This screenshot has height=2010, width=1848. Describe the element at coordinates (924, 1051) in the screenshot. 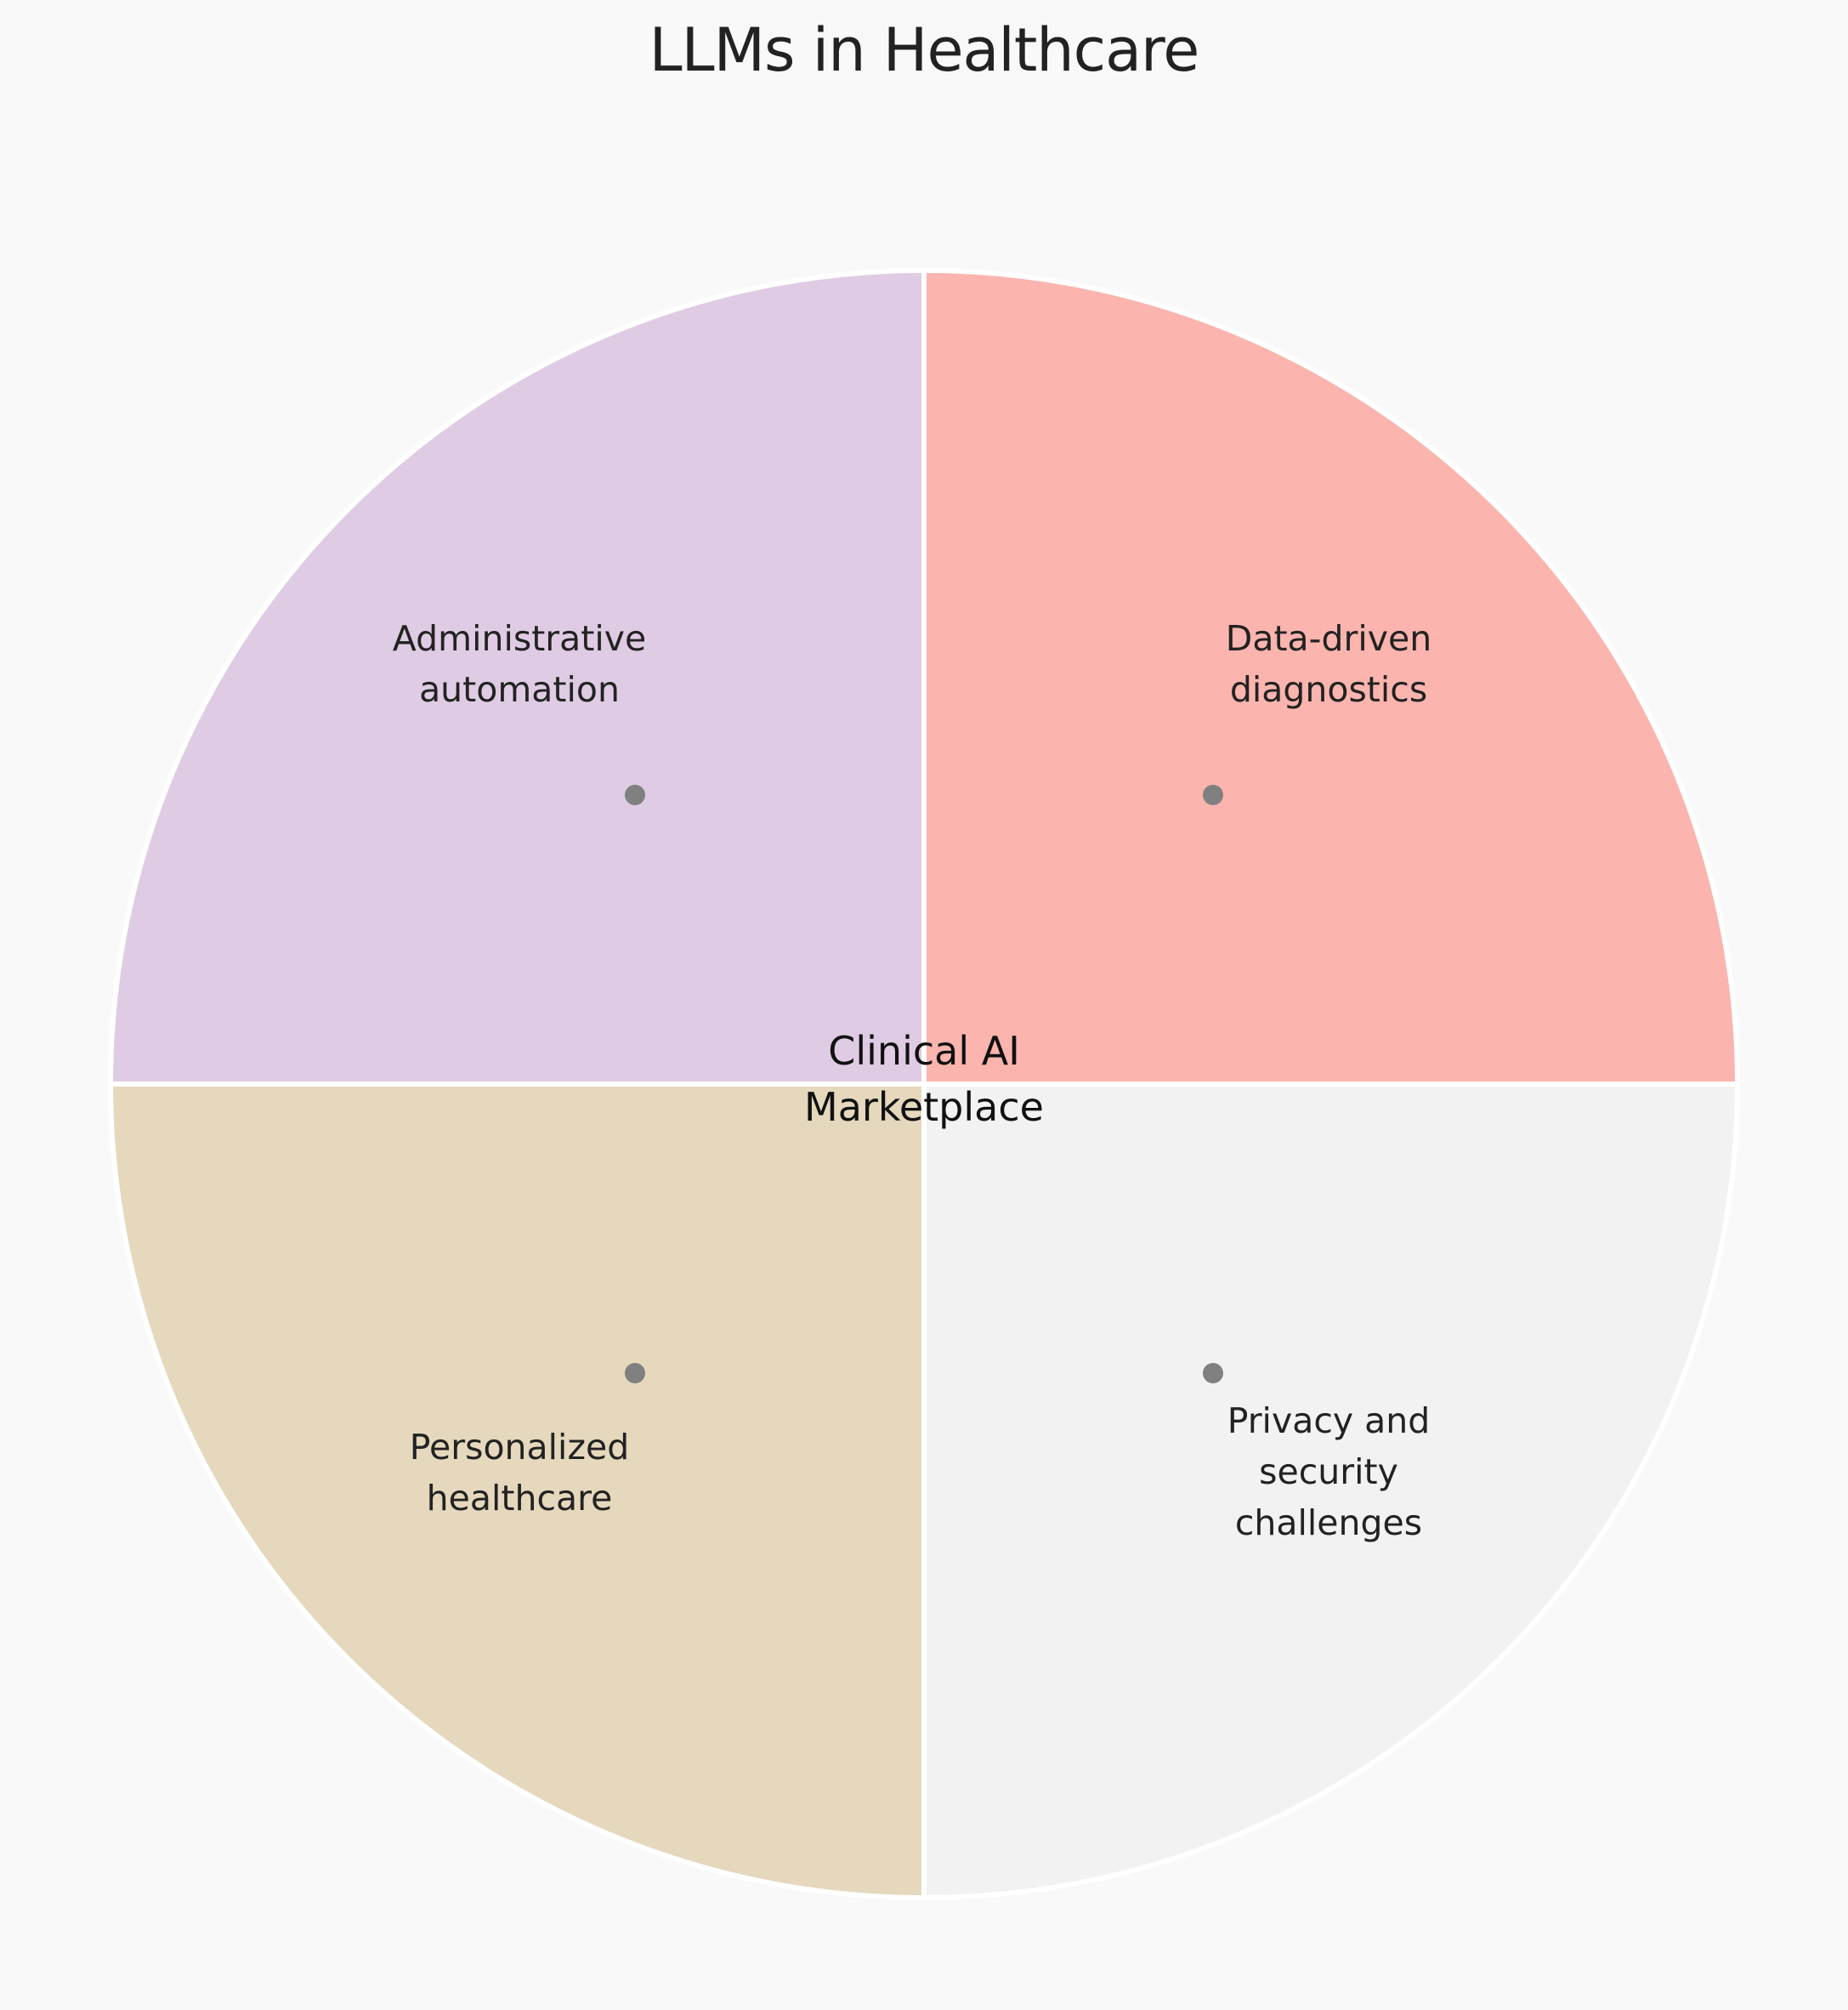

I see `center-label-line: Clinical AI` at that location.